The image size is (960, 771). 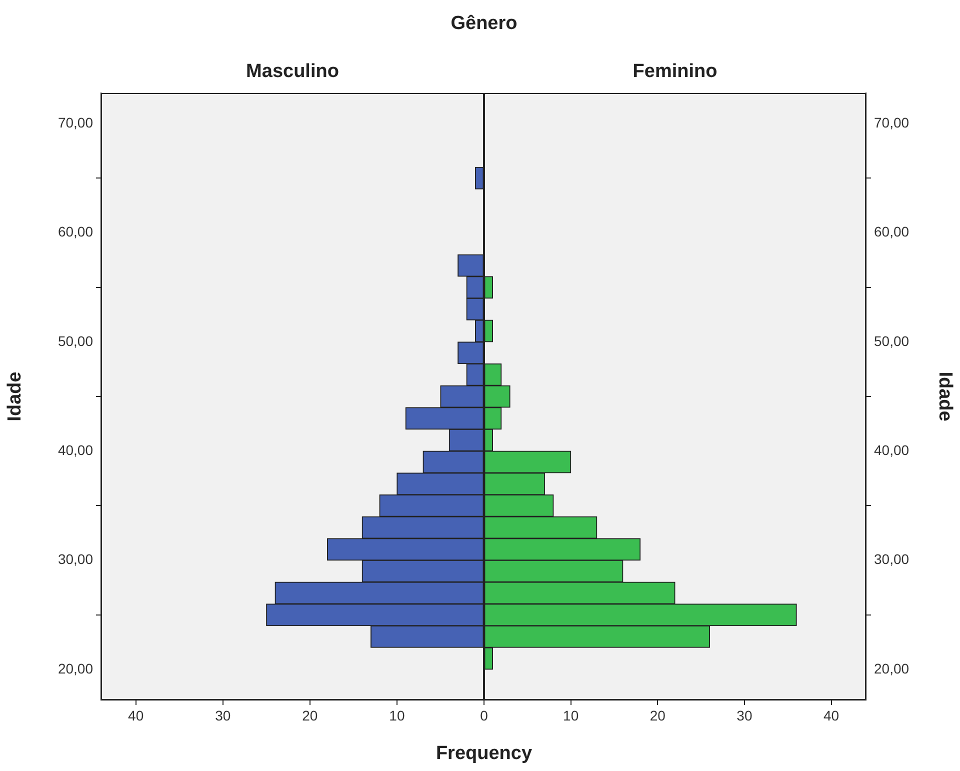 What do you see at coordinates (484, 754) in the screenshot?
I see `x-axis-title: Frequency` at bounding box center [484, 754].